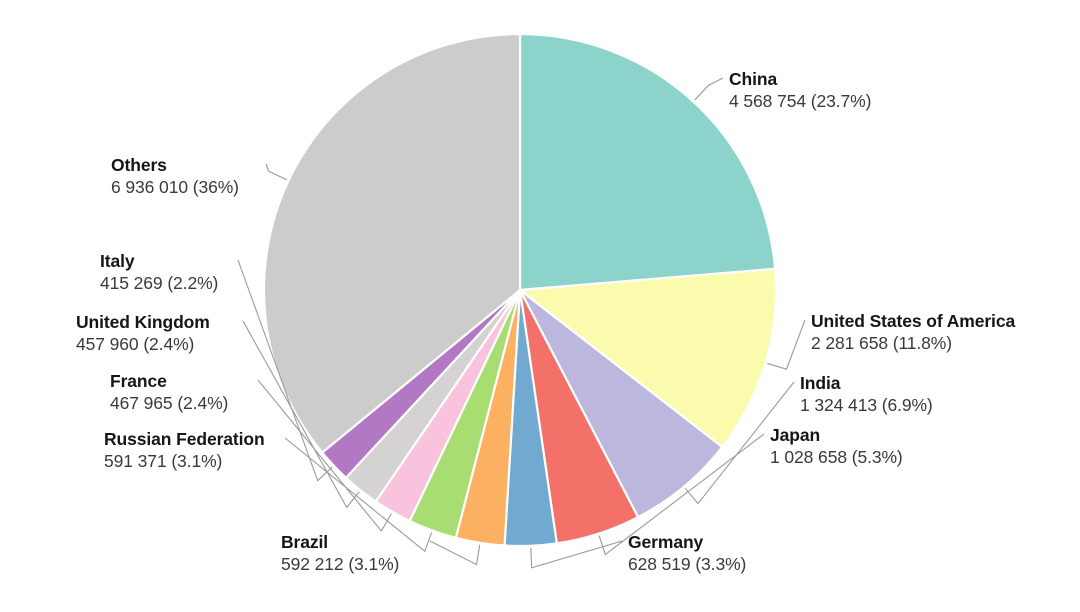 The image size is (1080, 612). Describe the element at coordinates (138, 381) in the screenshot. I see `slice-label-france-name: France` at that location.